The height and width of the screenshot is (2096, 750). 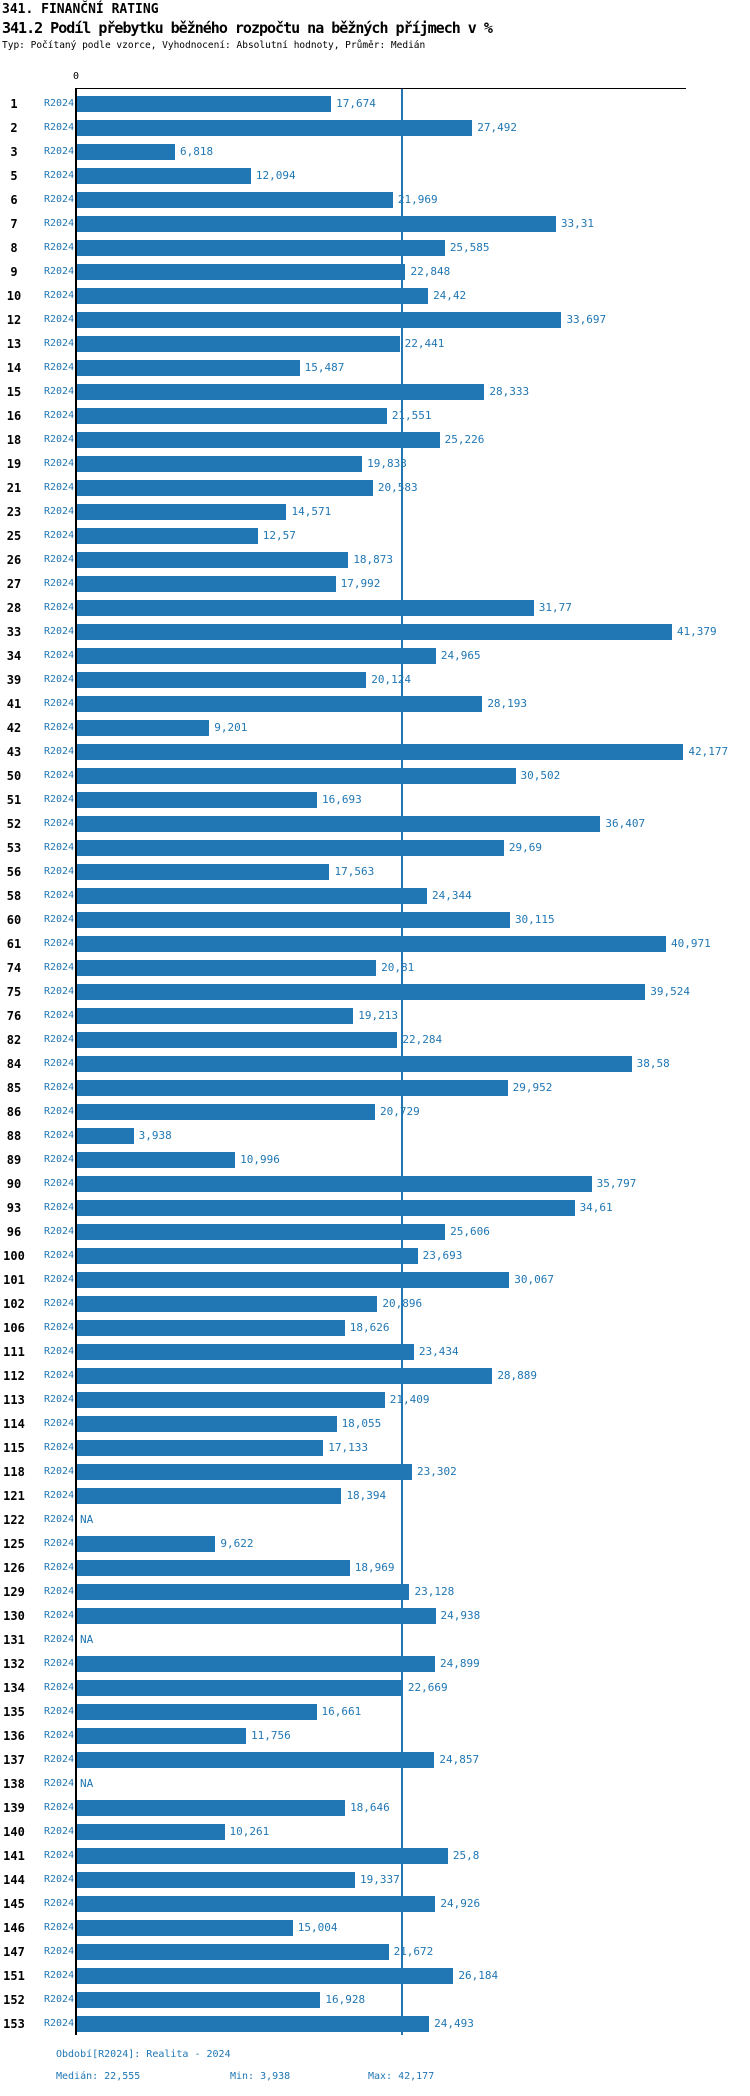 What do you see at coordinates (413, 2024) in the screenshot?
I see `row-bar-area: 24,493` at bounding box center [413, 2024].